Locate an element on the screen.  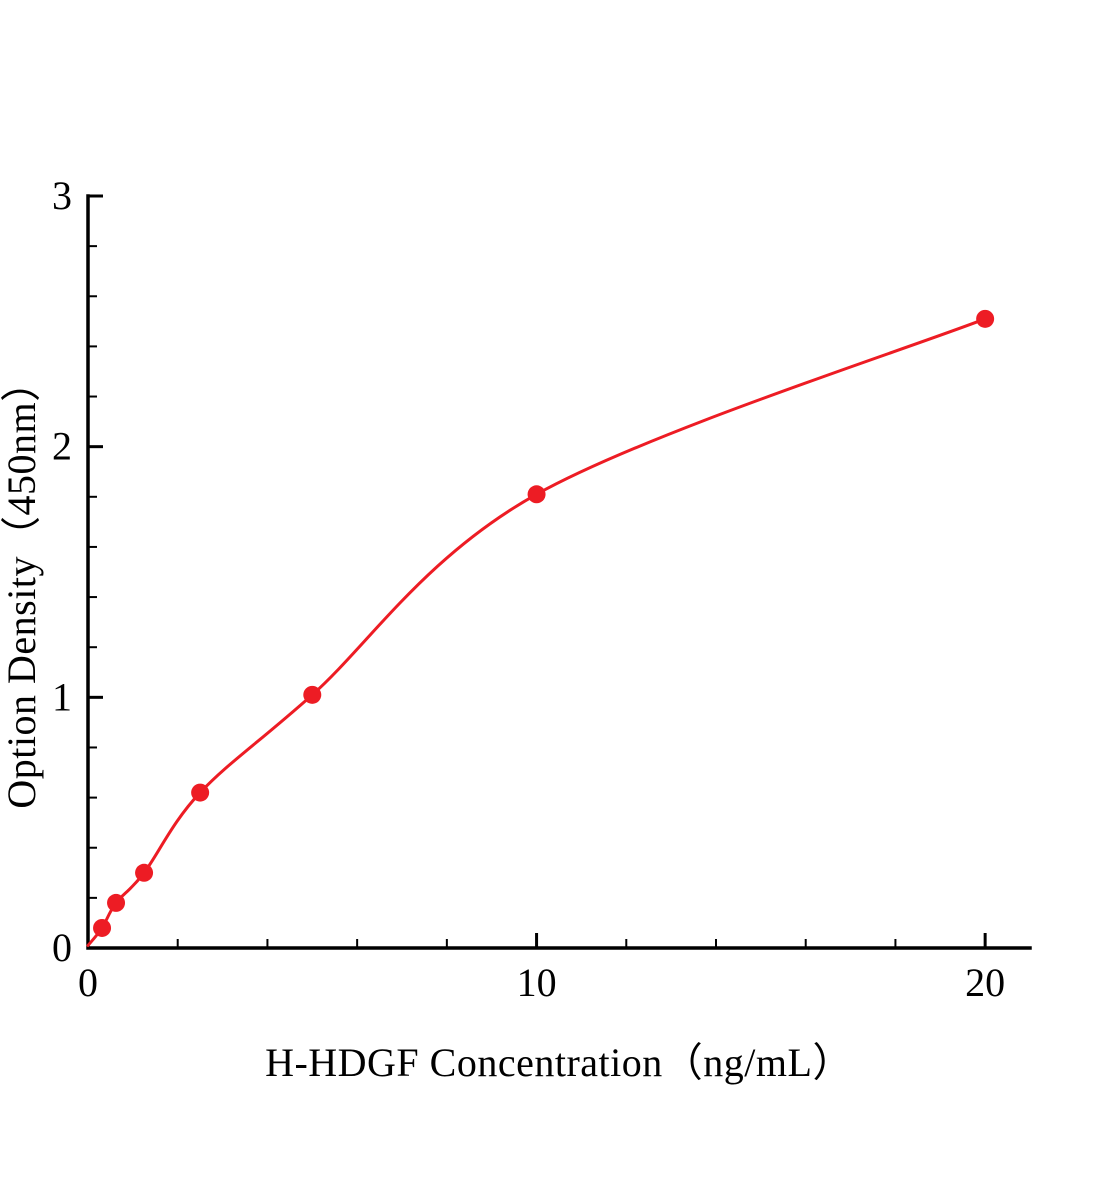
y-axis-label: Option Density（450nm） is located at coordinates (22, 585).